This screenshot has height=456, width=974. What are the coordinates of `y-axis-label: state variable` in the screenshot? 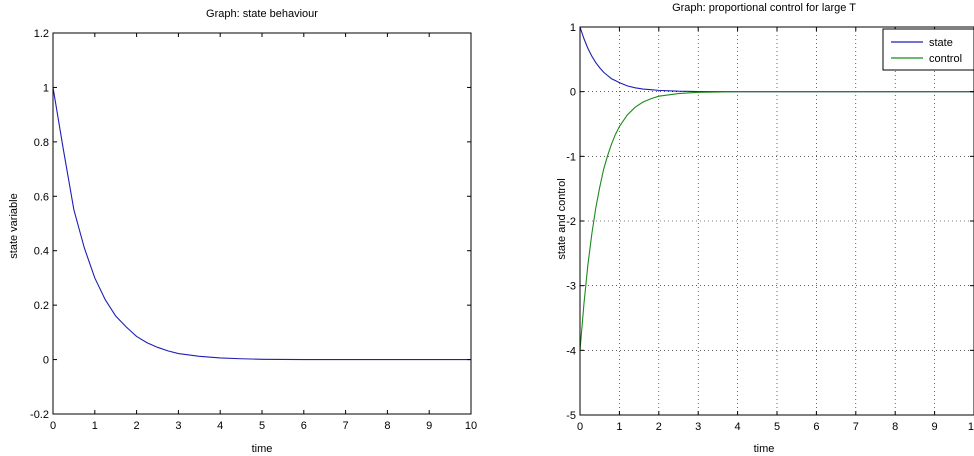 It's located at (14, 225).